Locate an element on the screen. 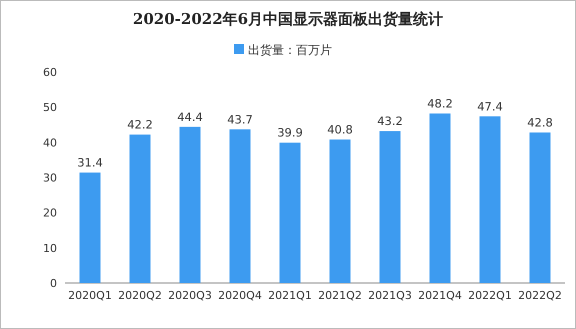 The image size is (576, 329). data-label: 42.2 is located at coordinates (140, 125).